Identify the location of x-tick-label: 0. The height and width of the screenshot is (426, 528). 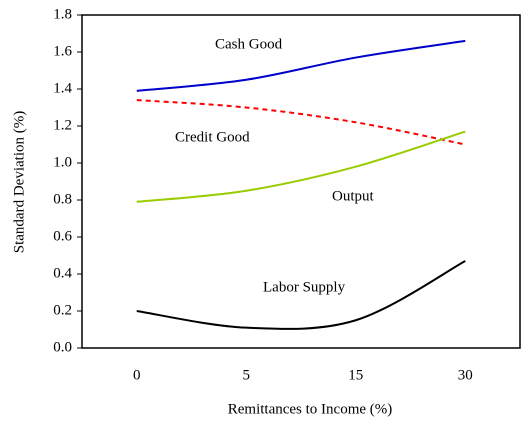
(137, 375).